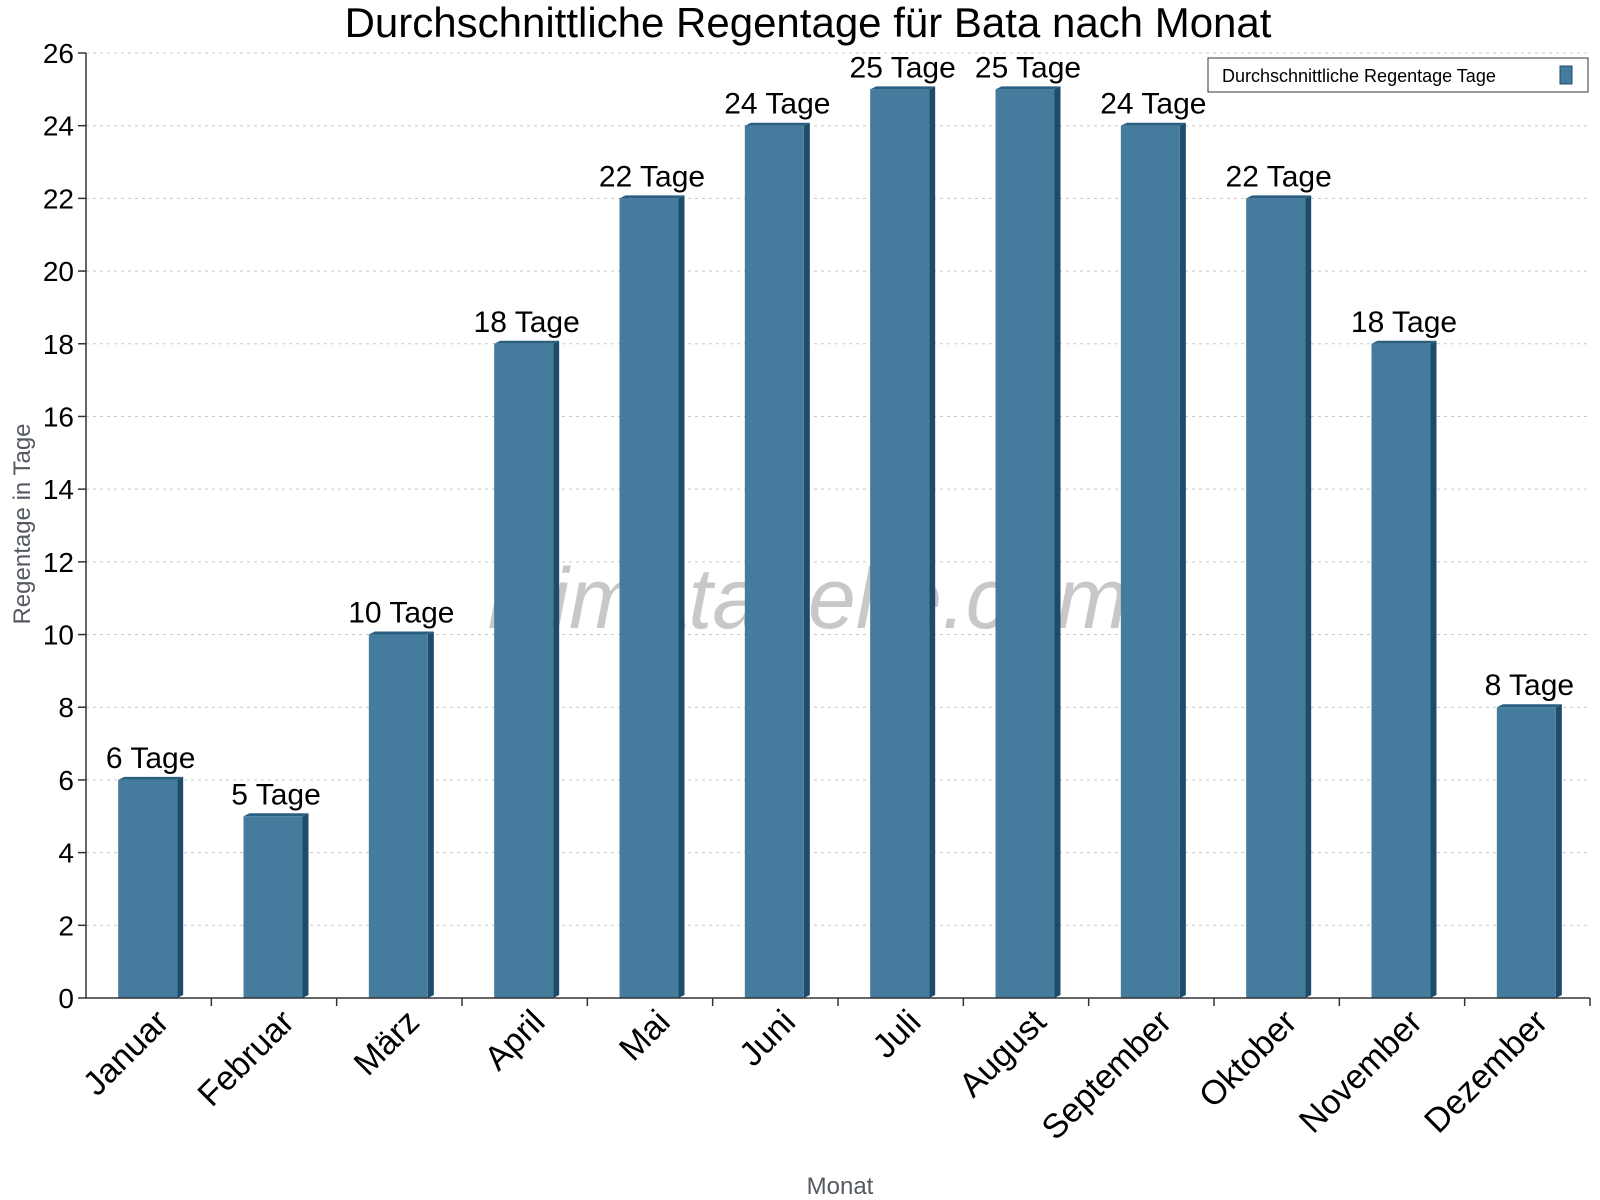  What do you see at coordinates (1361, 1072) in the screenshot?
I see `x-tick-label: November` at bounding box center [1361, 1072].